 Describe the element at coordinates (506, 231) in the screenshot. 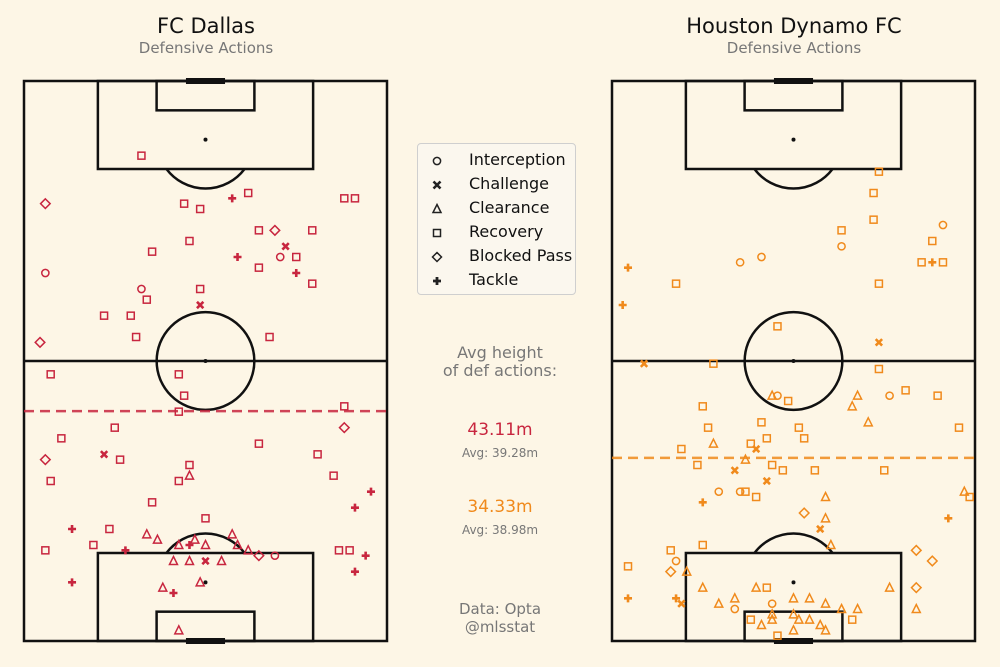

I see `legend-label: Recovery` at that location.